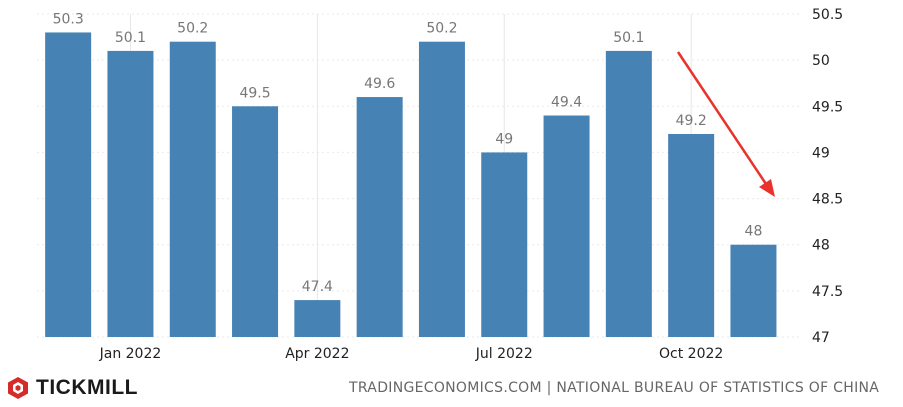  I want to click on y-tick-label: 47.5, so click(827, 292).